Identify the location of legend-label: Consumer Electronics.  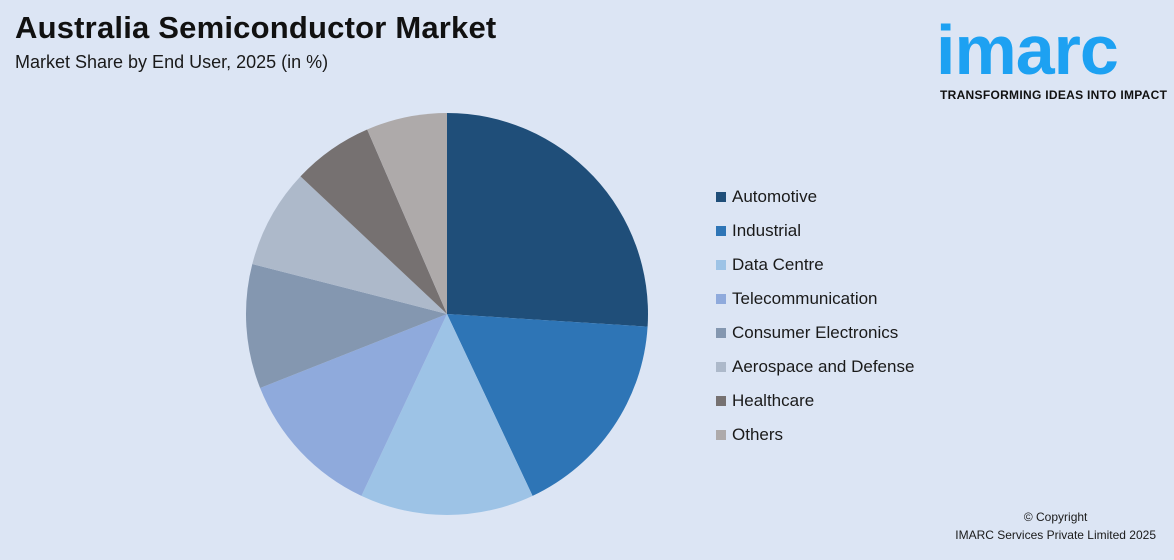
(815, 332).